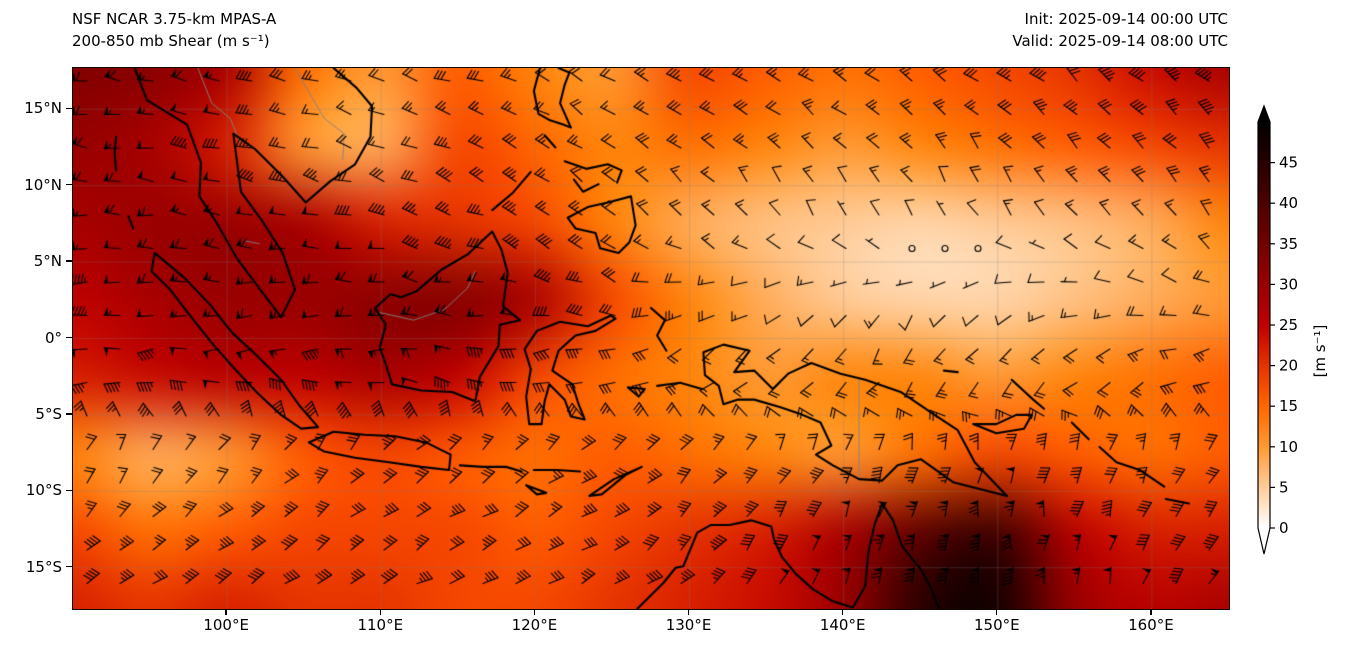  What do you see at coordinates (1288, 244) in the screenshot?
I see `colorbar-tick-label: 35` at bounding box center [1288, 244].